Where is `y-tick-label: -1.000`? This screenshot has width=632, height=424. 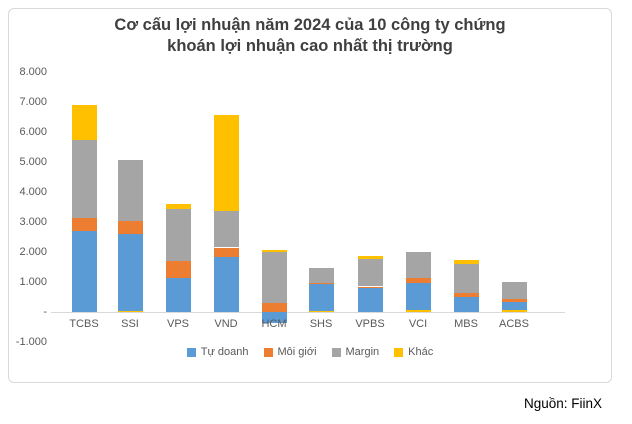 y-tick-label: -1.000 is located at coordinates (31, 341).